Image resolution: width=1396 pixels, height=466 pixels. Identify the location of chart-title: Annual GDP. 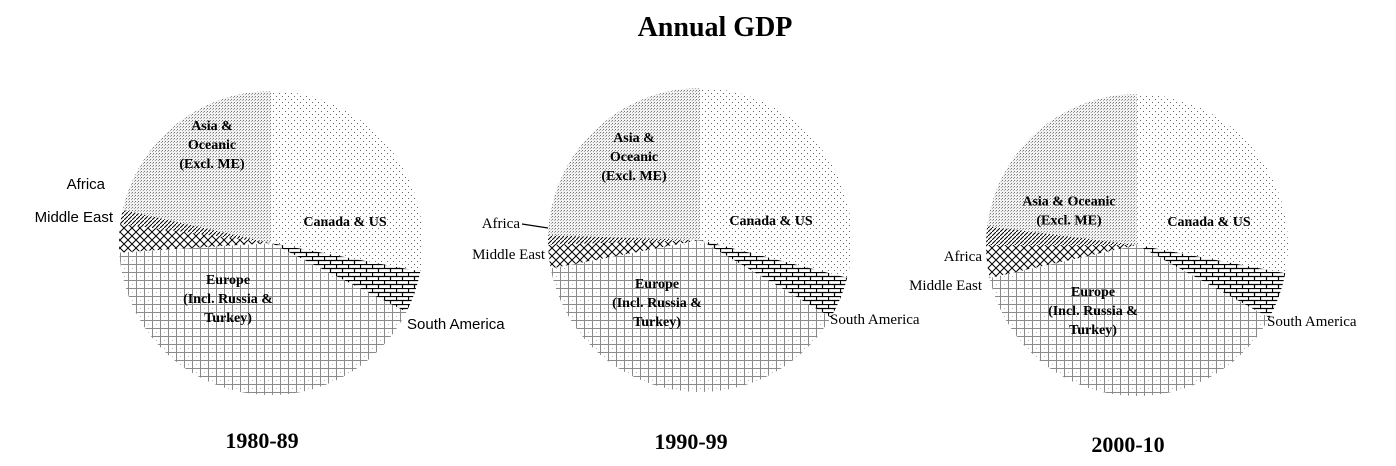
(715, 27).